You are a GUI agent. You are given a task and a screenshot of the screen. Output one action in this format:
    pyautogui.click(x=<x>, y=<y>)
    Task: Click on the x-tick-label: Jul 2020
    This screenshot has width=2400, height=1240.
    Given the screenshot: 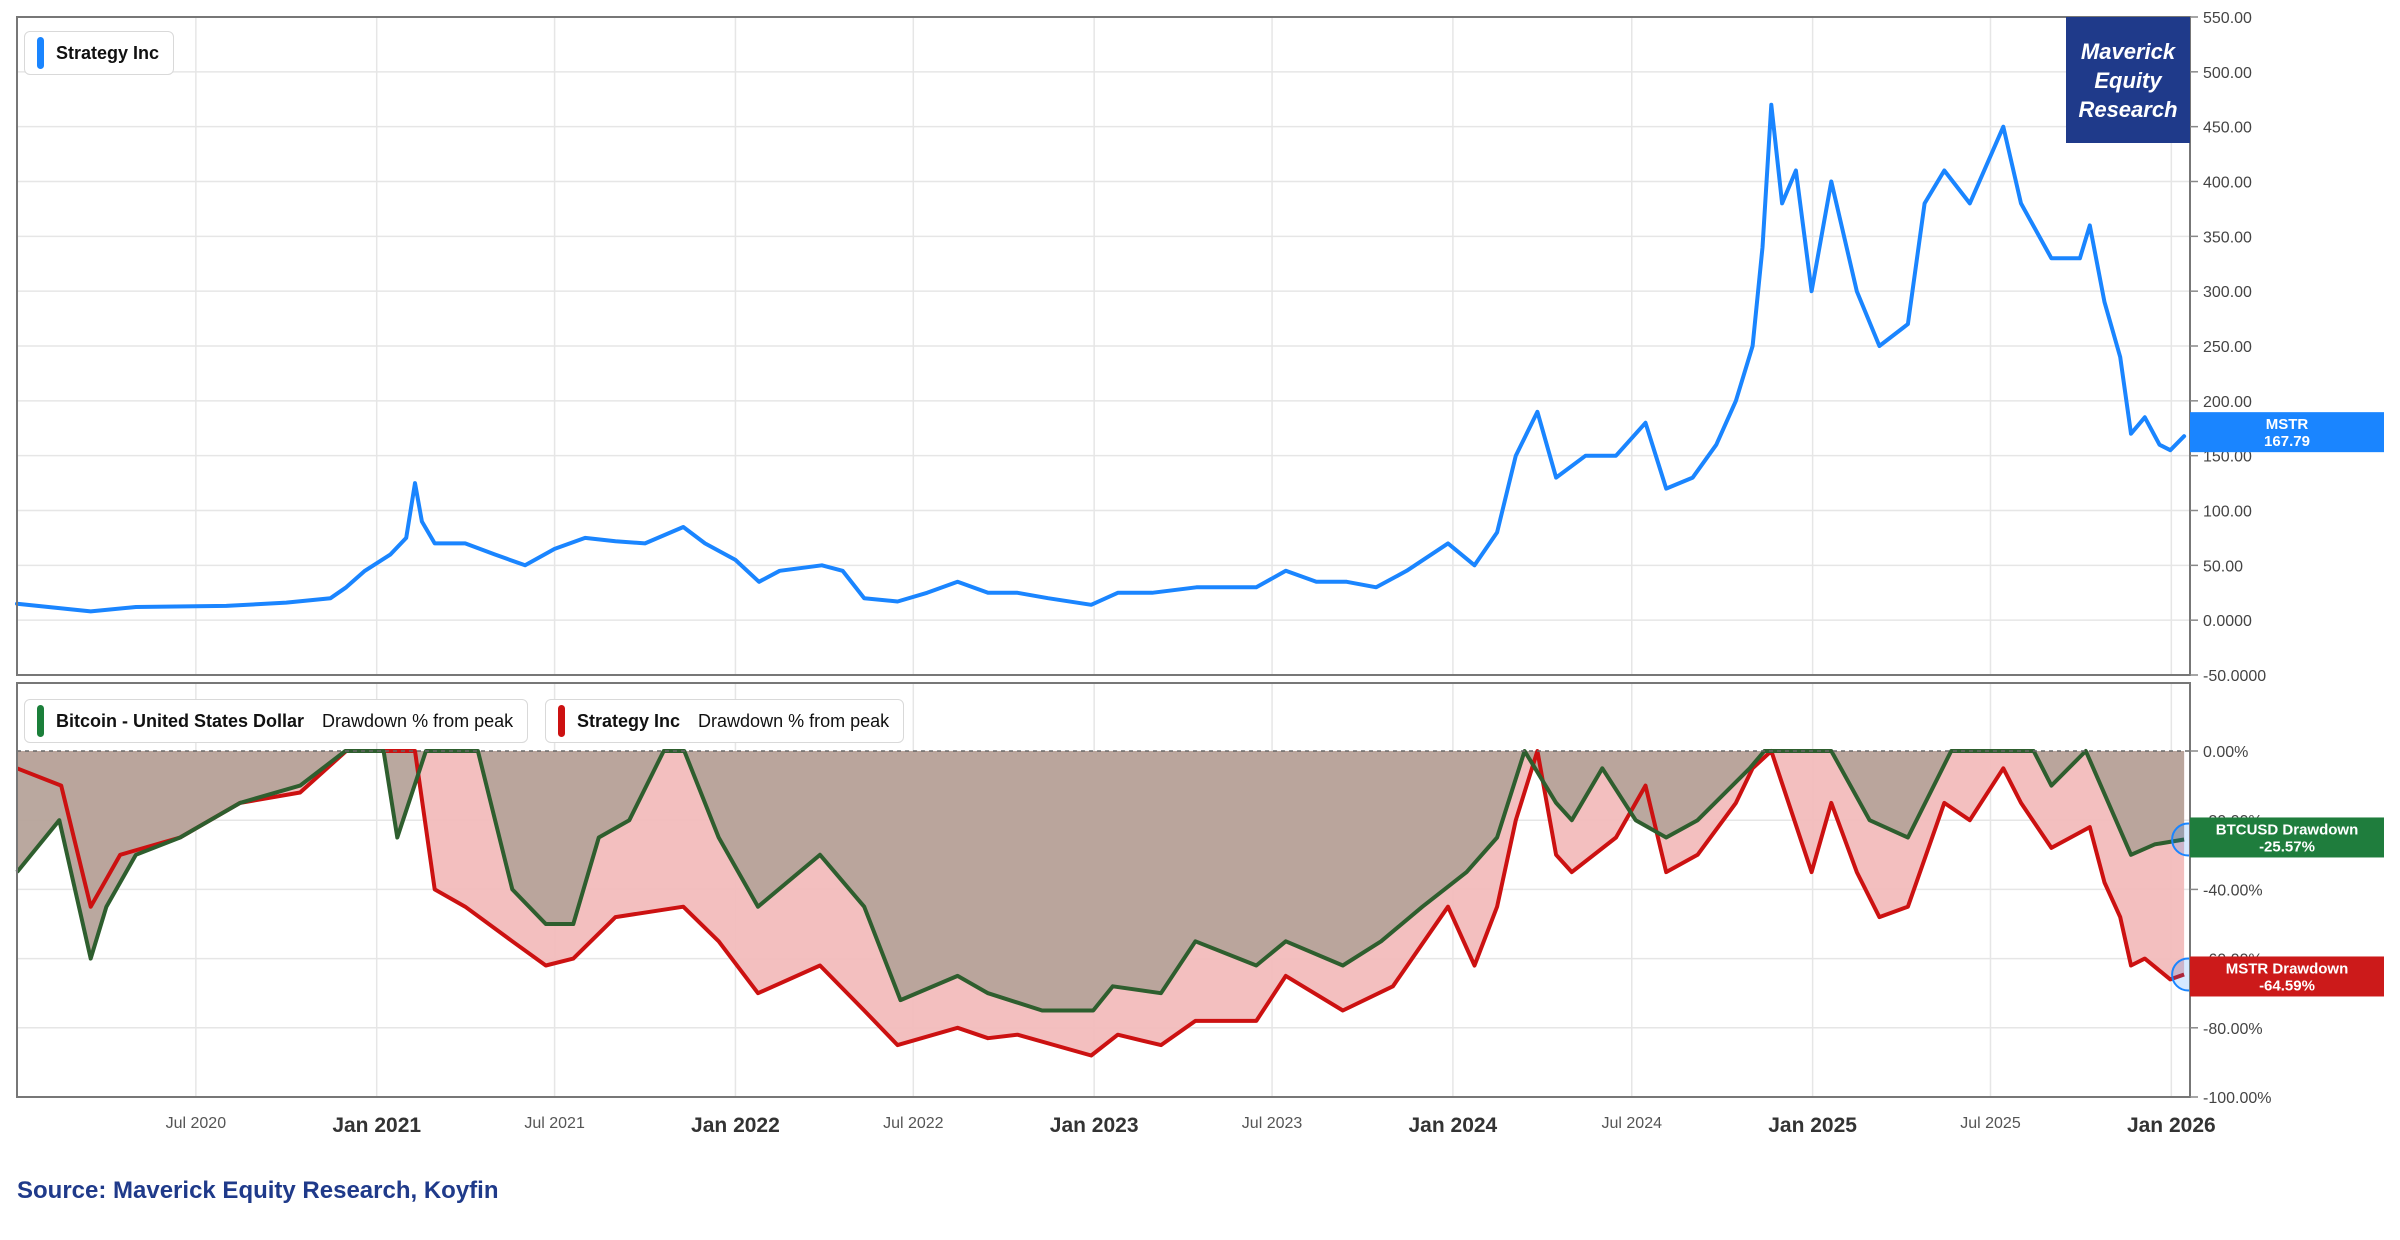 What is the action you would take?
    pyautogui.click(x=196, y=1123)
    